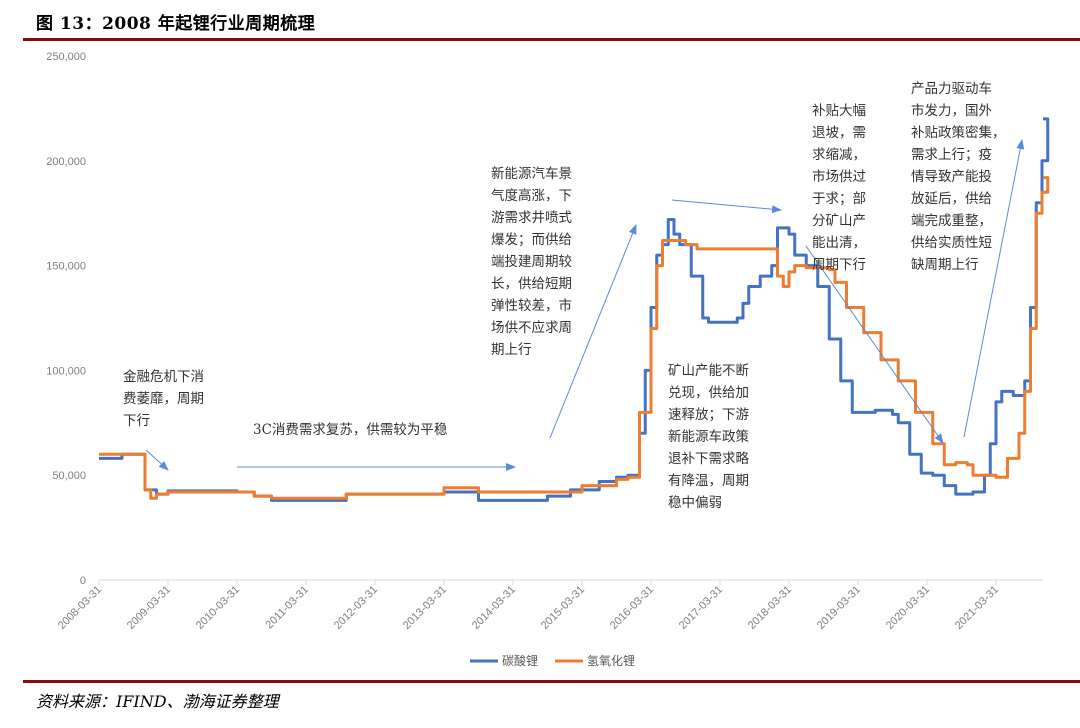 This screenshot has height=728, width=1080. What do you see at coordinates (66, 57) in the screenshot?
I see `y-tick-label: 250,000` at bounding box center [66, 57].